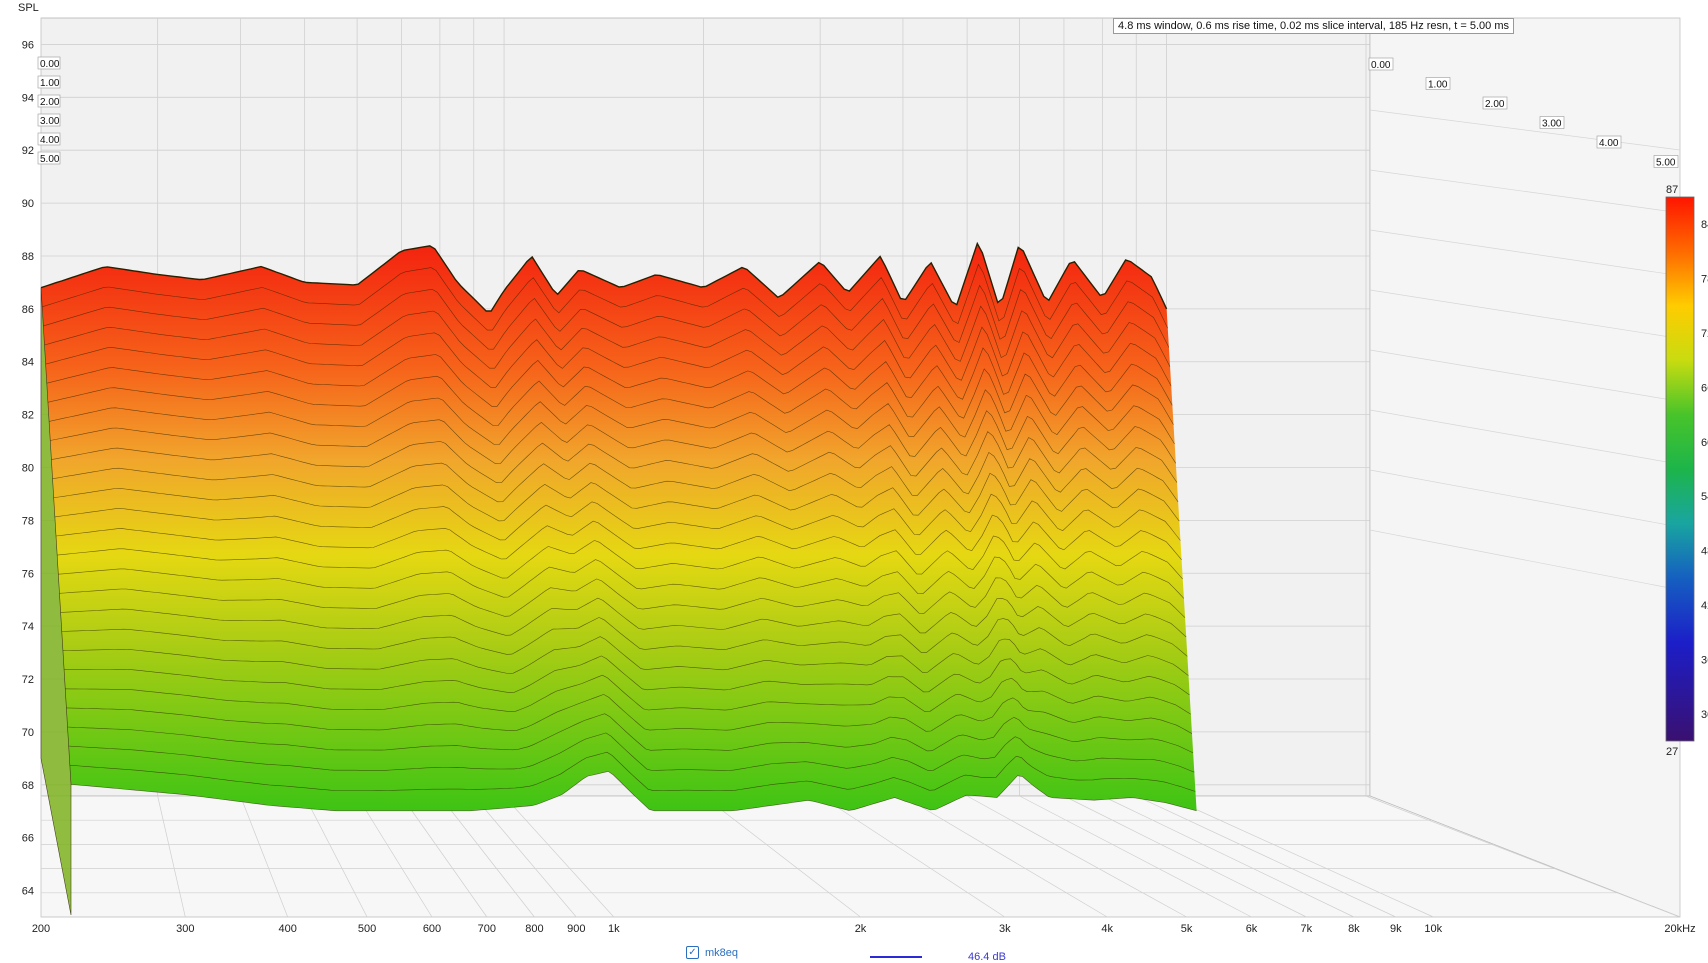 The image size is (1708, 963). I want to click on x-tick-label: 500, so click(367, 929).